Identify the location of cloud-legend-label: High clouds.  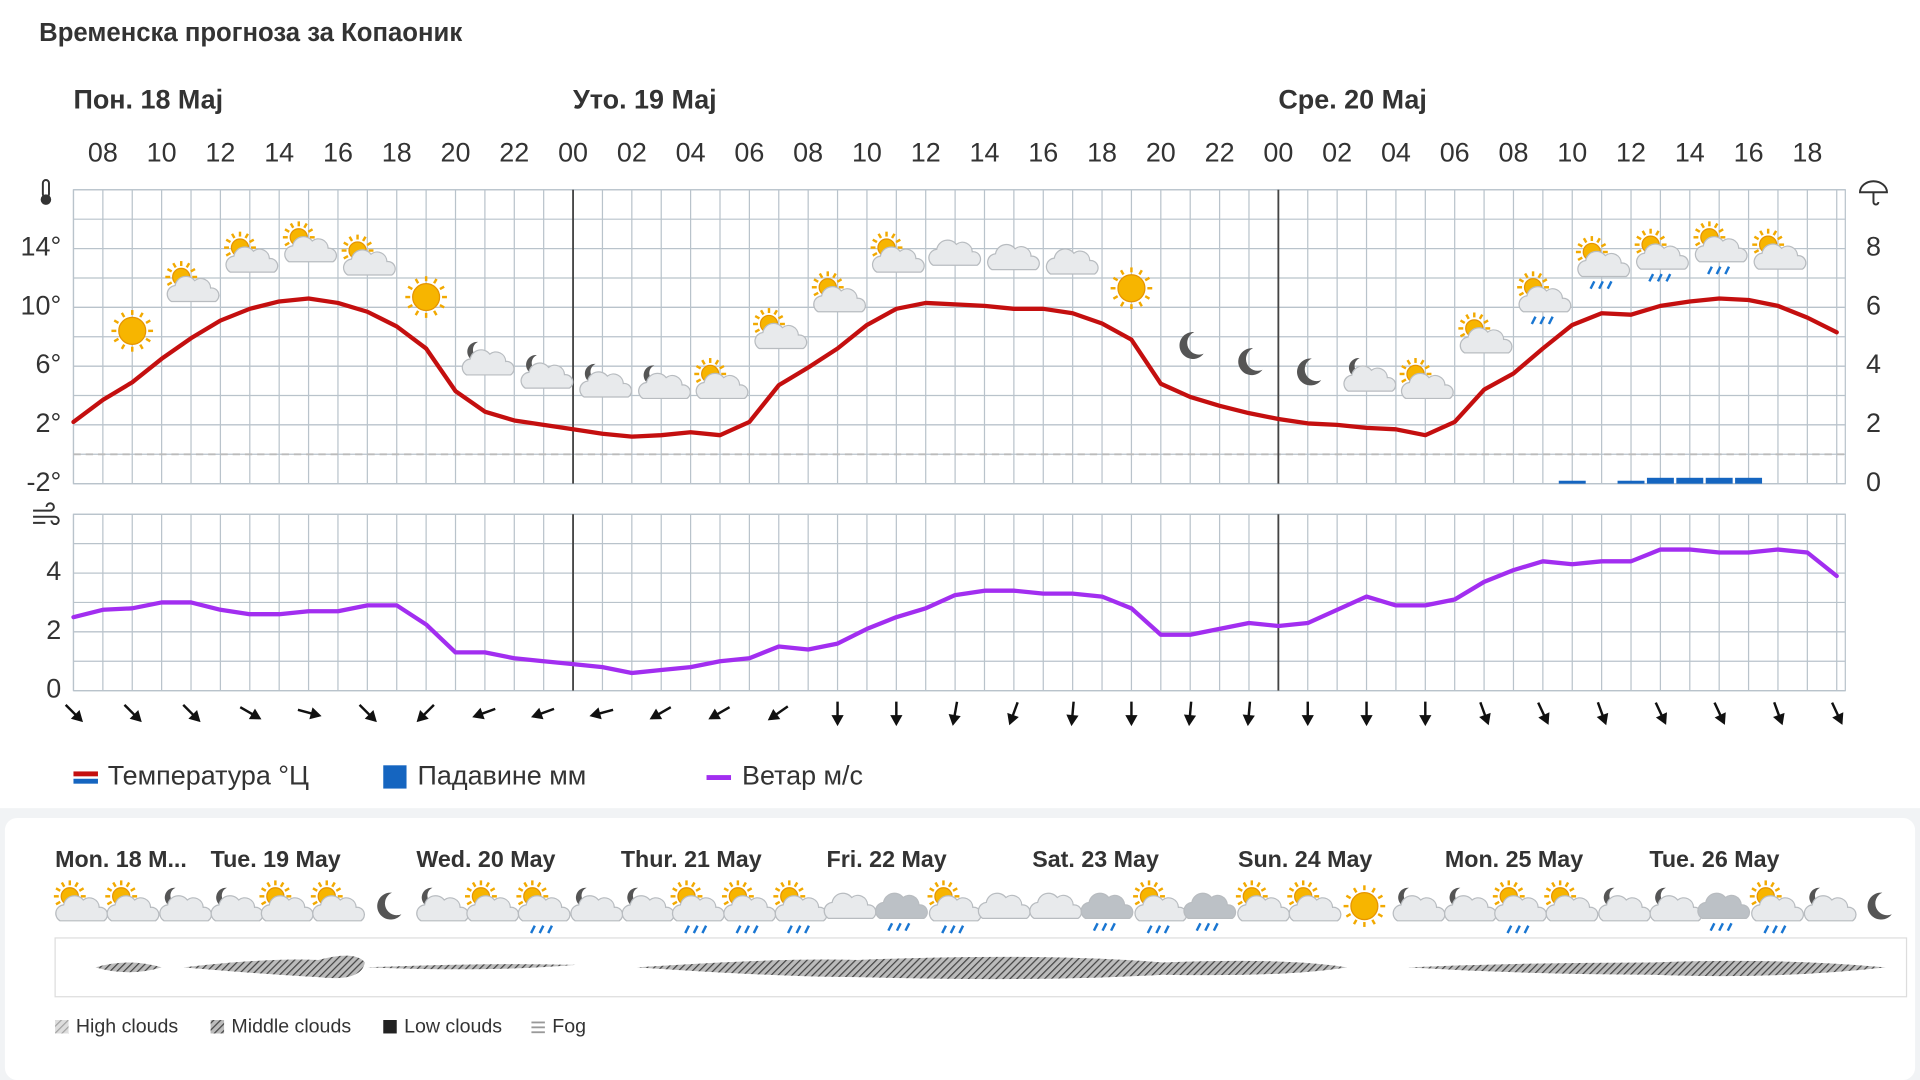
(127, 1027).